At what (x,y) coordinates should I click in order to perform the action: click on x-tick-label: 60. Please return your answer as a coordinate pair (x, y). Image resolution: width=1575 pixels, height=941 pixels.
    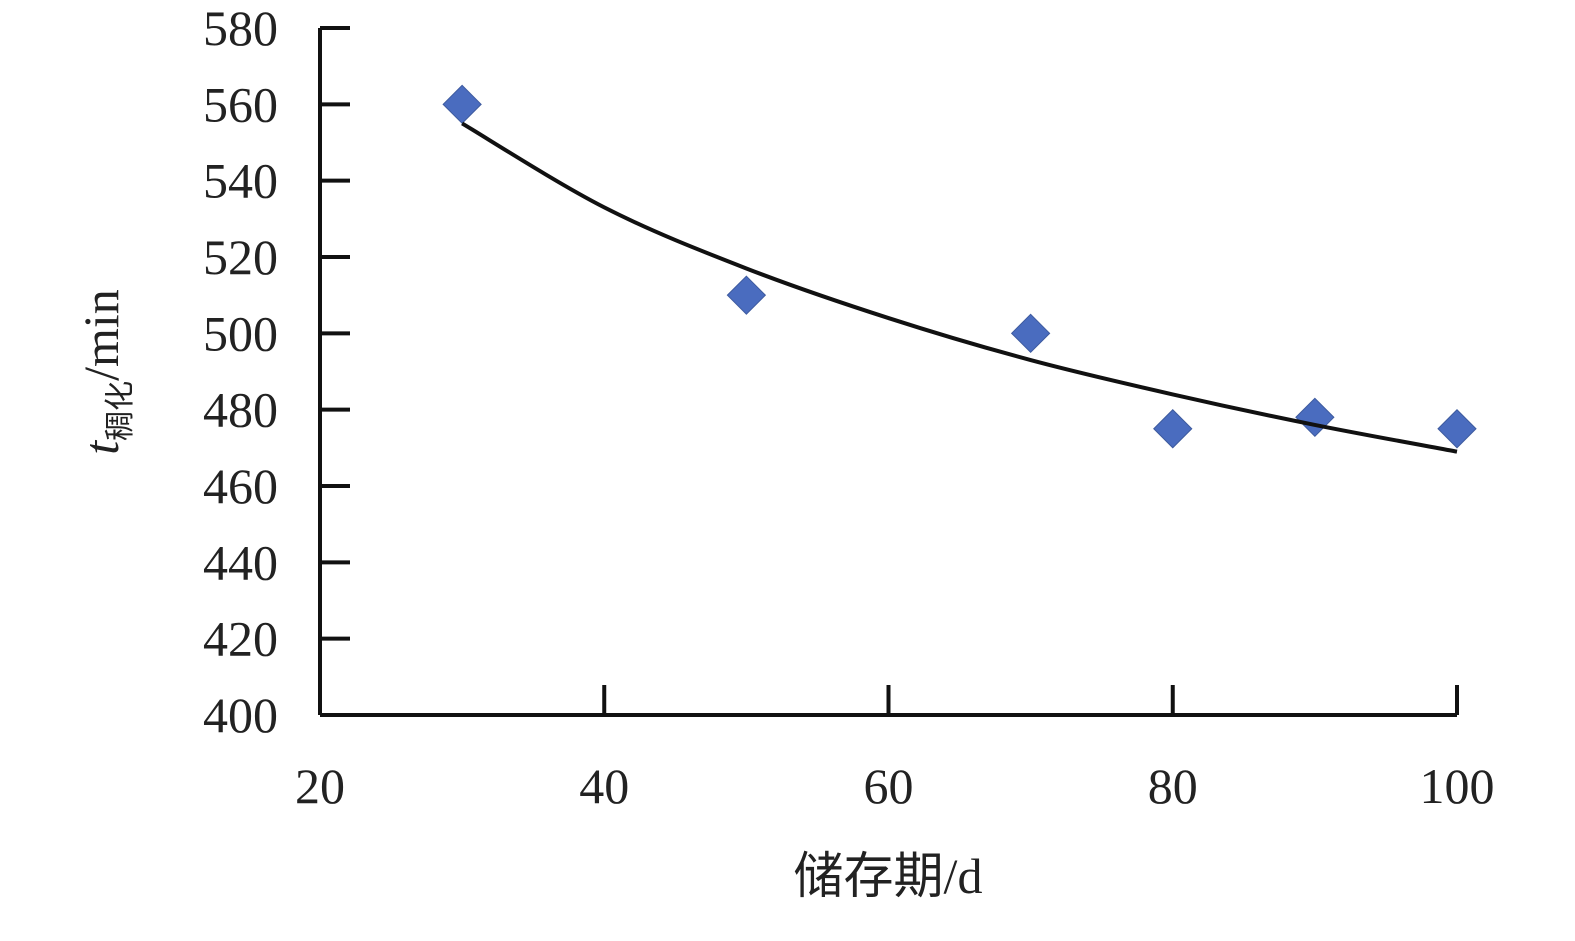
    Looking at the image, I should click on (889, 786).